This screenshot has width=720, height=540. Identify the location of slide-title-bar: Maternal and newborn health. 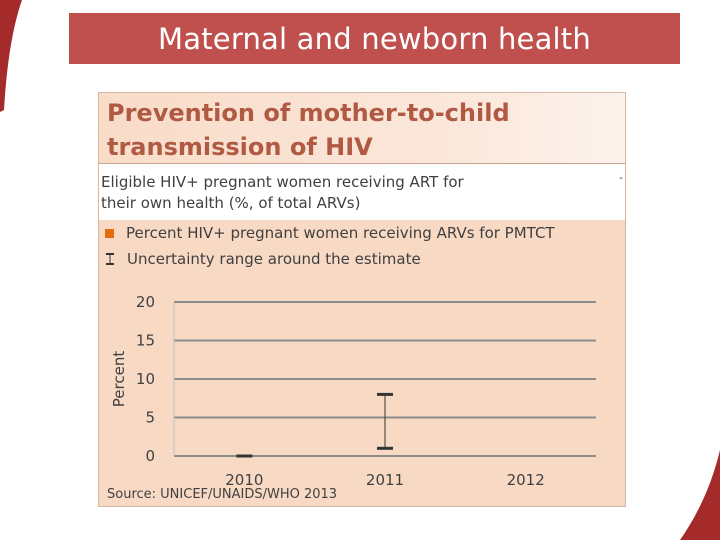
(374, 38).